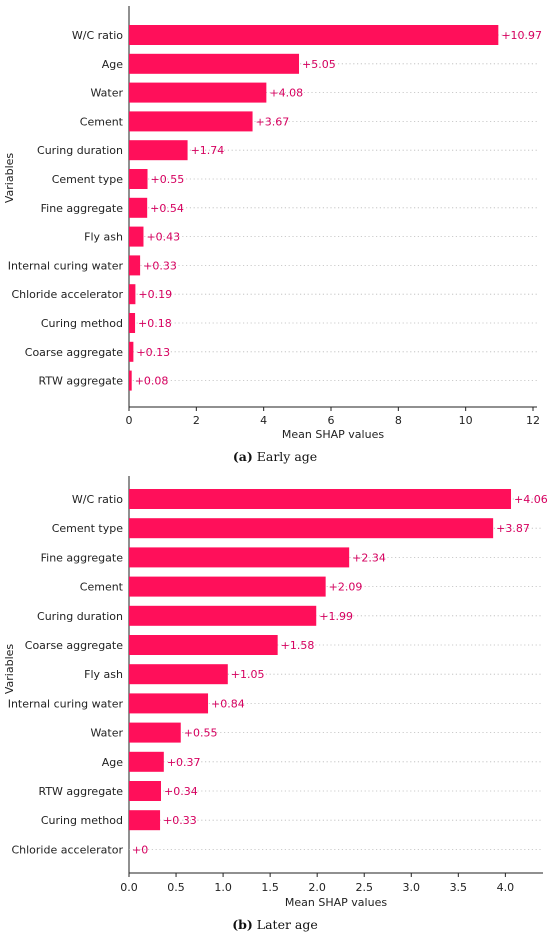 This screenshot has width=550, height=936. What do you see at coordinates (184, 762) in the screenshot?
I see `value-label: +0.37` at bounding box center [184, 762].